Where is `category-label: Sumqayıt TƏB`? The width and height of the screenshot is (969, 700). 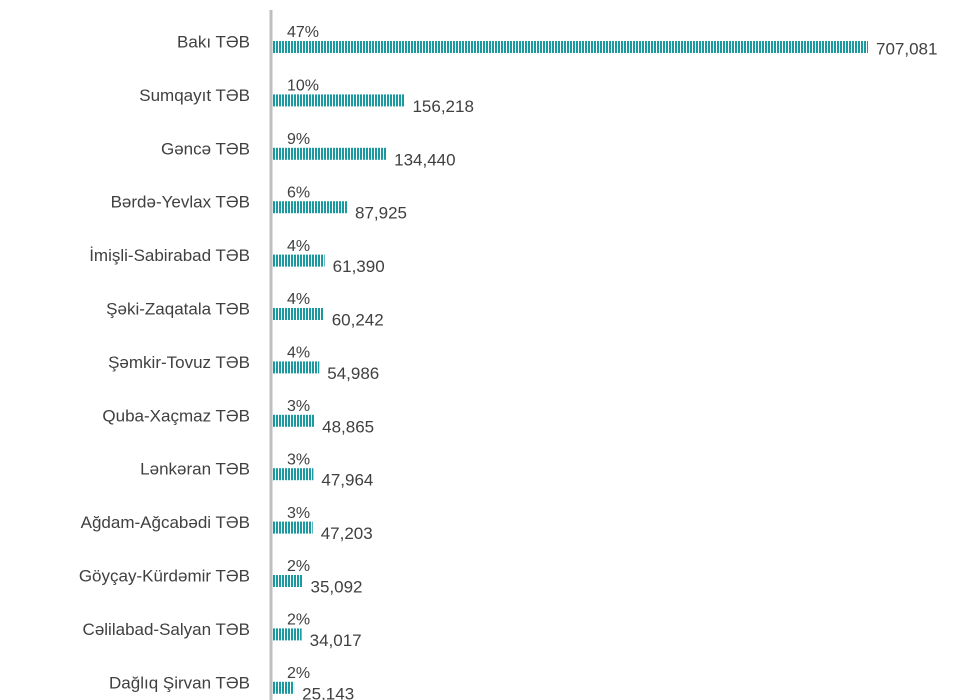
category-label: Sumqayıt TƏB is located at coordinates (194, 95).